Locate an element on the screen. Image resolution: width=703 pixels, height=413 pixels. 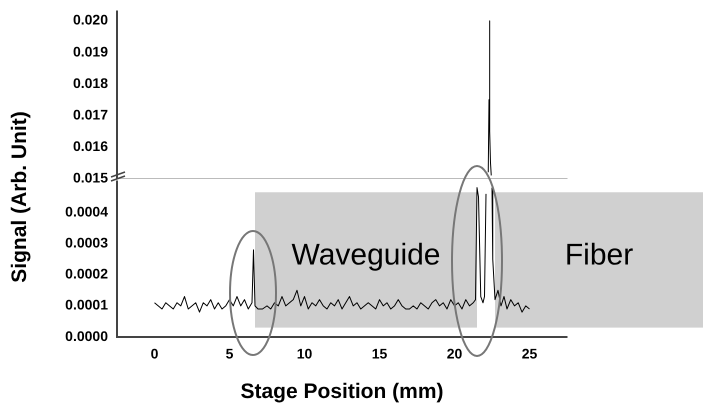
y-tick-label: 0.018 is located at coordinates (90, 82).